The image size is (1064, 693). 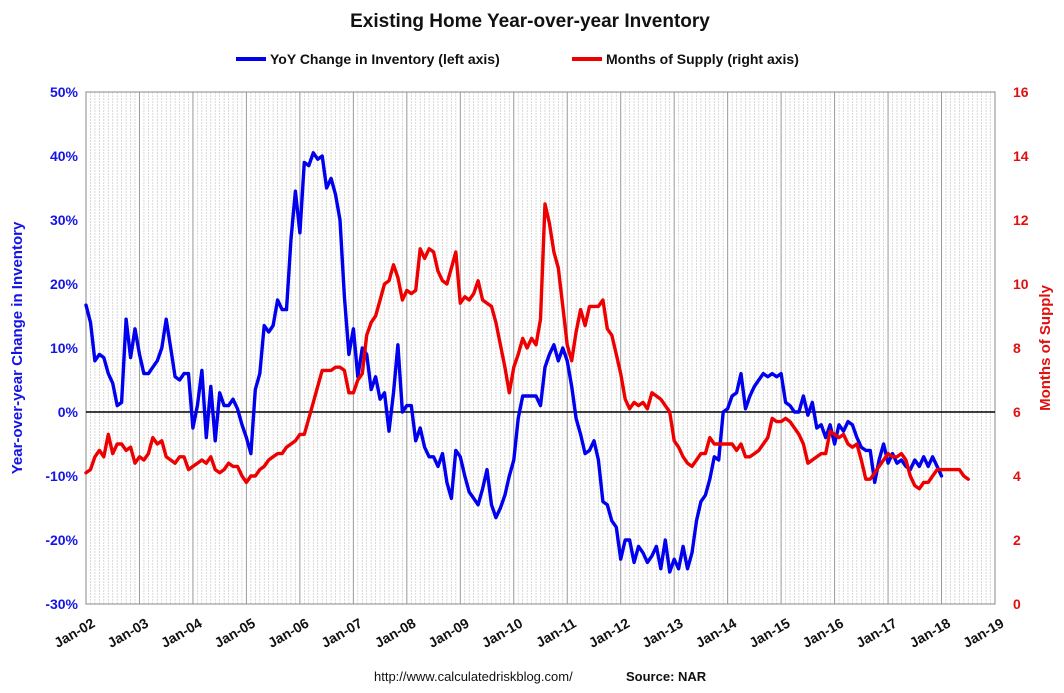 I want to click on footer-url: http://www.calculatedriskblog.com/, so click(x=473, y=676).